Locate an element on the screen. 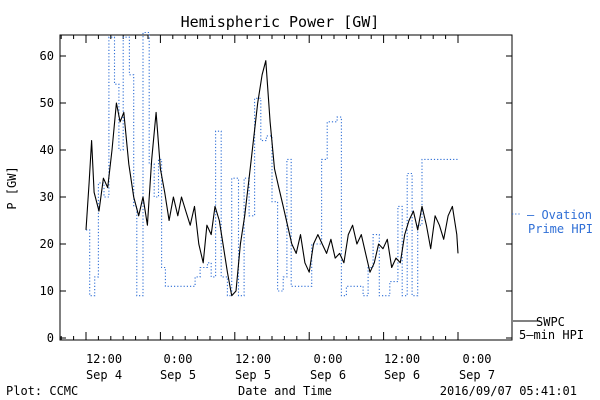 The image size is (600, 400). legend-ovation-label-line2: Prime HPI is located at coordinates (560, 229).